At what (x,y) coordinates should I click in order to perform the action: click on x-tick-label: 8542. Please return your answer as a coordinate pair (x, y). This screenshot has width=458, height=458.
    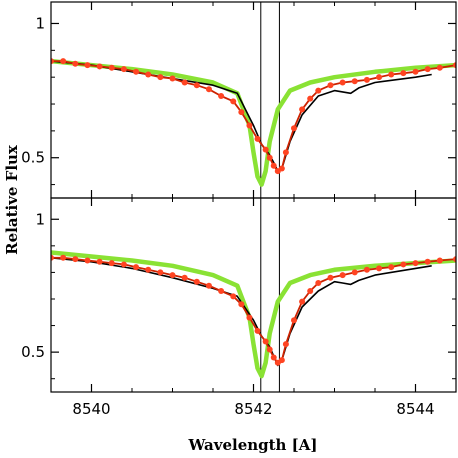
    Looking at the image, I should click on (253, 409).